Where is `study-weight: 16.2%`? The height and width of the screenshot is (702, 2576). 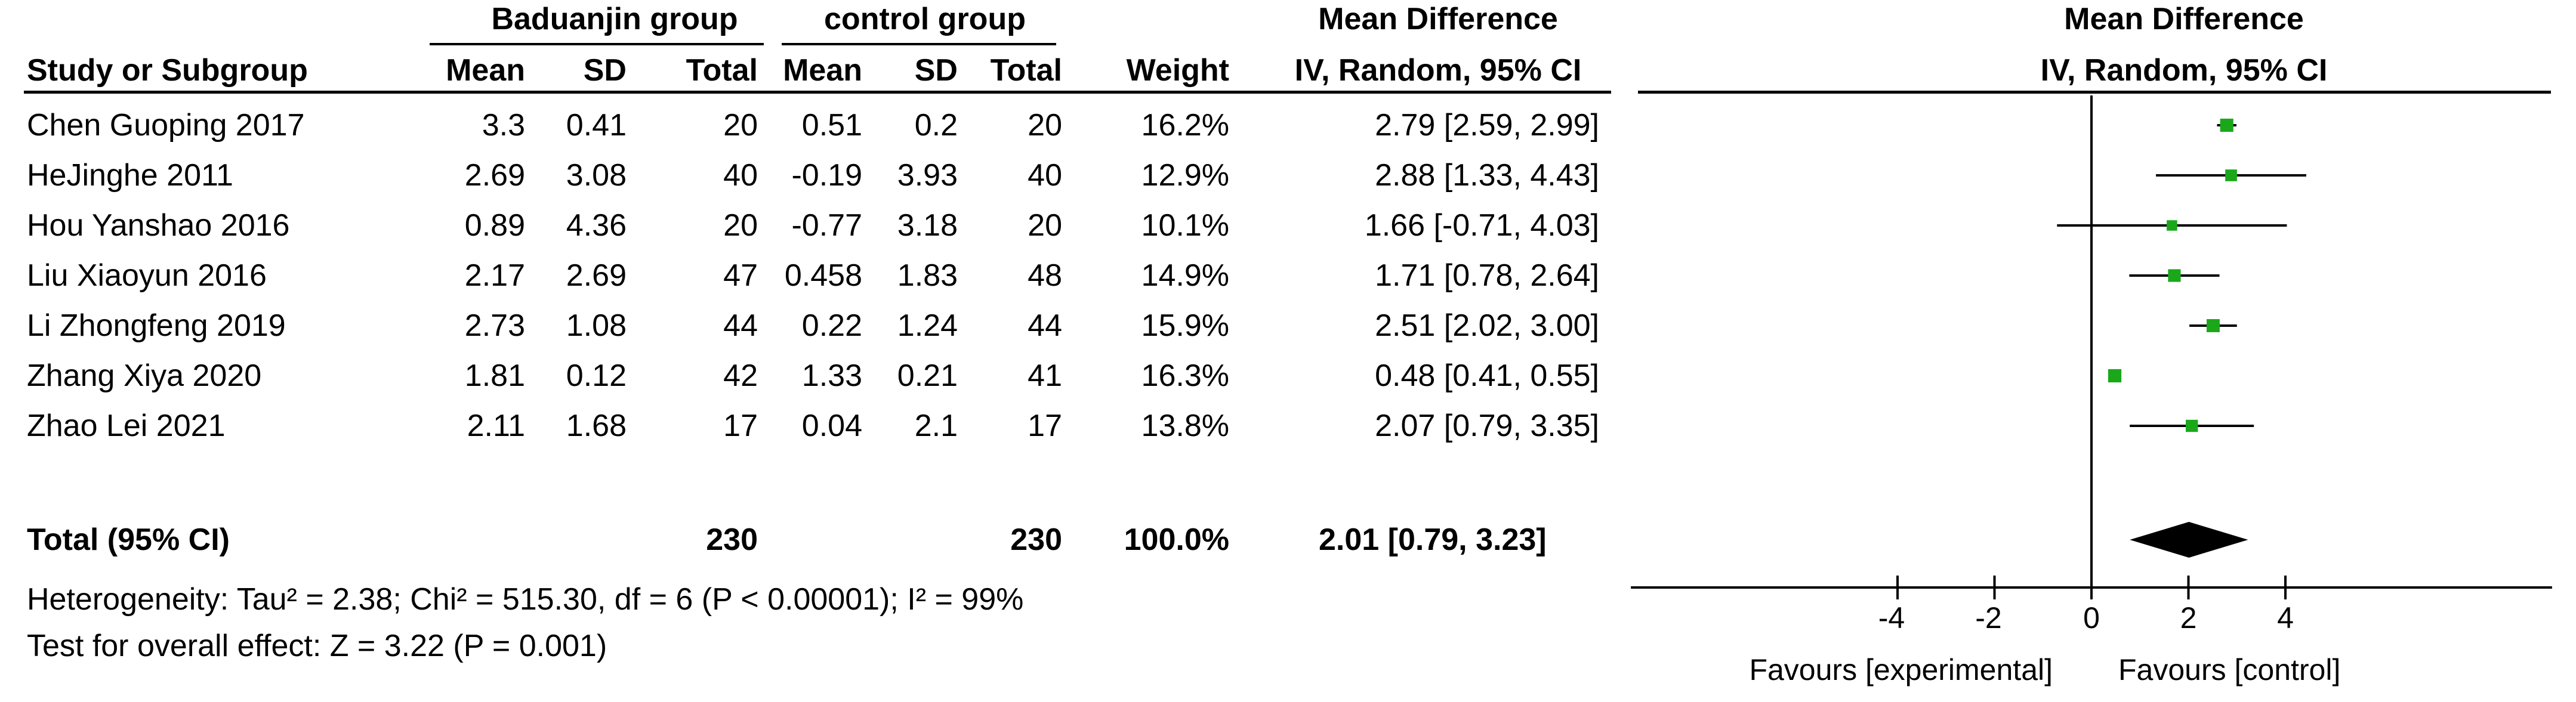 study-weight: 16.2% is located at coordinates (1185, 125).